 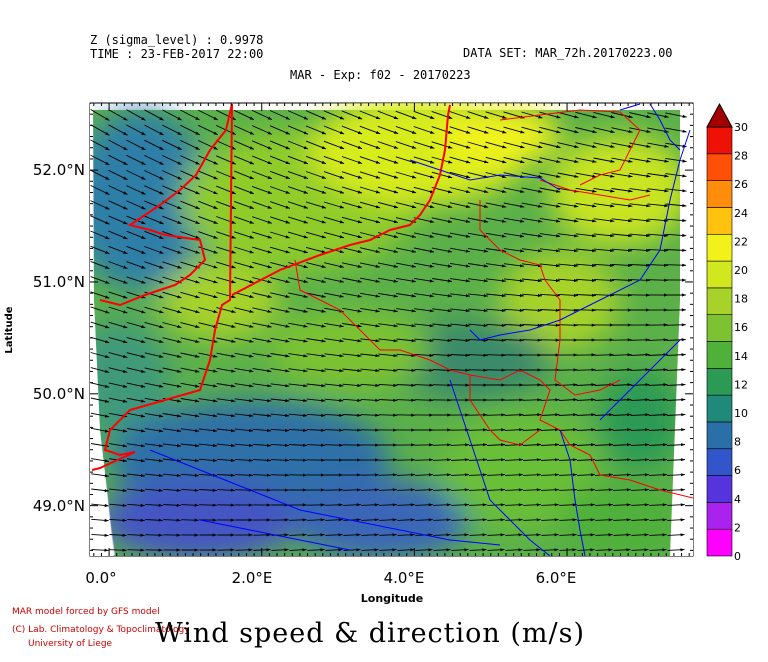 What do you see at coordinates (719, 167) in the screenshot?
I see `colorbar-segment` at bounding box center [719, 167].